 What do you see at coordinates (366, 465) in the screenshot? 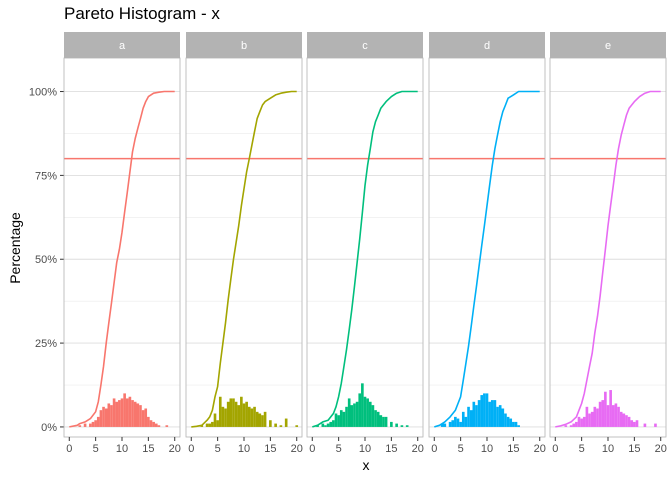
I see `x-axis-title: x` at bounding box center [366, 465].